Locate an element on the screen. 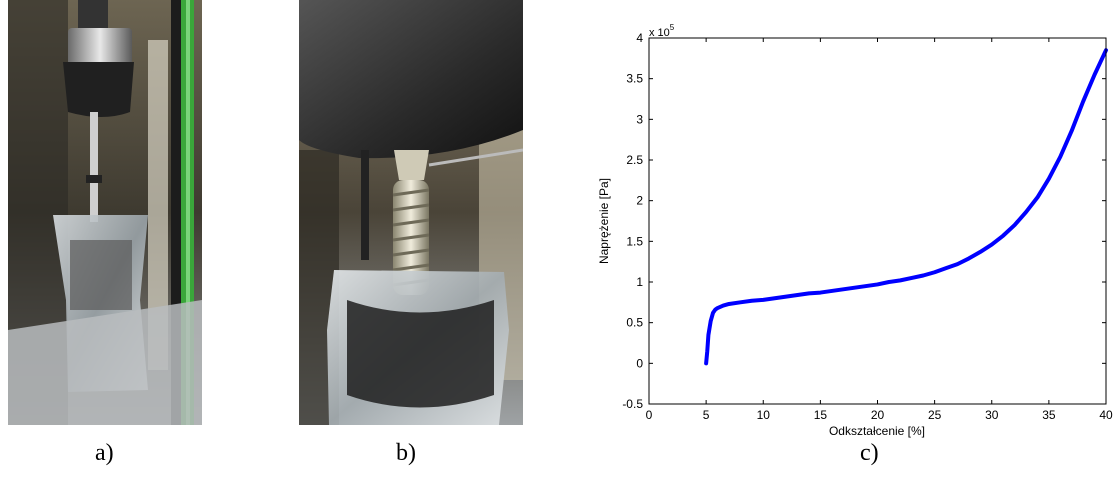 The width and height of the screenshot is (1114, 482). y-tick-label: 3 is located at coordinates (639, 119).